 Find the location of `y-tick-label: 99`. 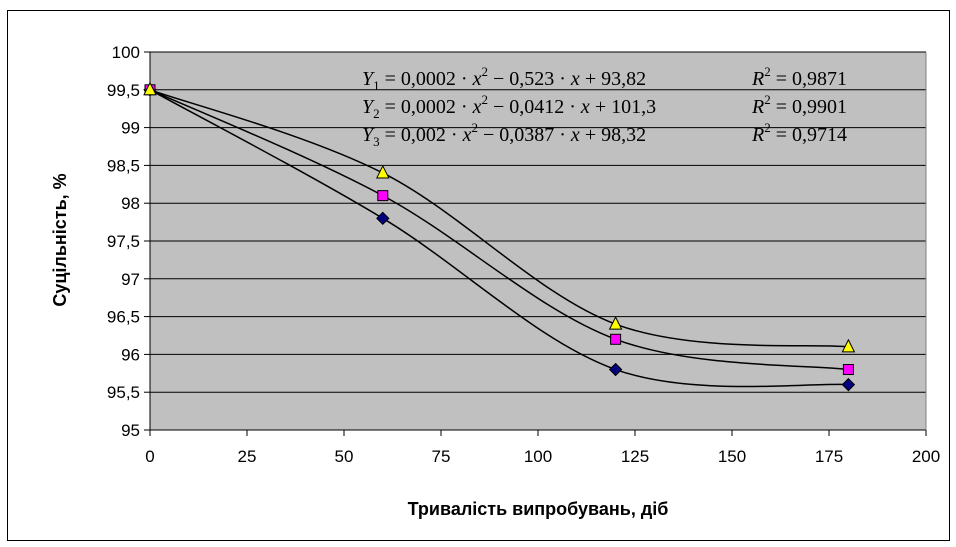

y-tick-label: 99 is located at coordinates (130, 128).